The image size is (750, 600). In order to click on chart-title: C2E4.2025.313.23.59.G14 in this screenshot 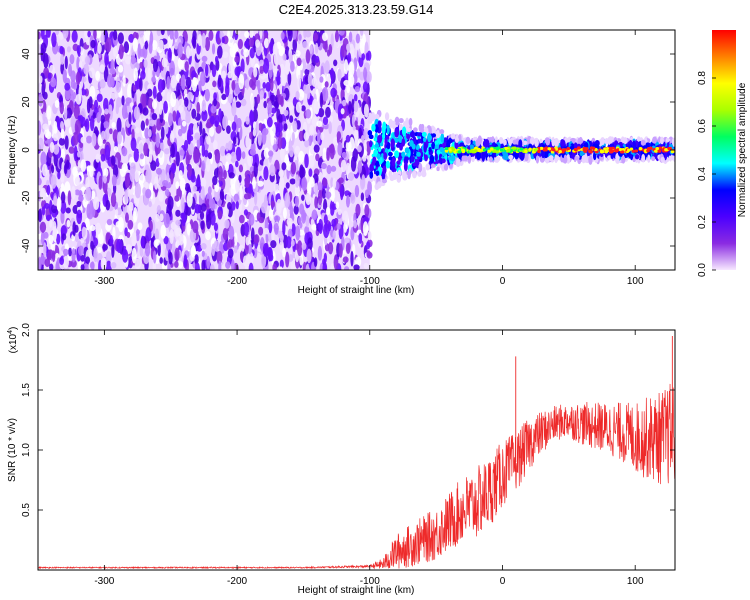, I will do `click(356, 9)`.